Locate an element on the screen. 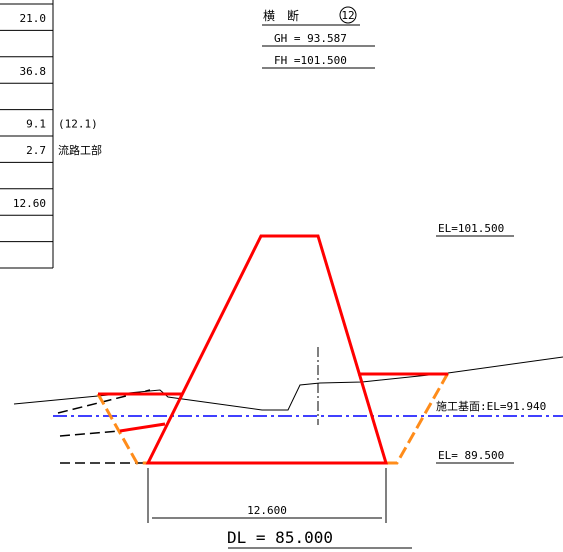 The width and height of the screenshot is (563, 552). data-table: 21.0 36.8 9.1 2.7 12.60 (12.1) 流路工部 is located at coordinates (51, 134).